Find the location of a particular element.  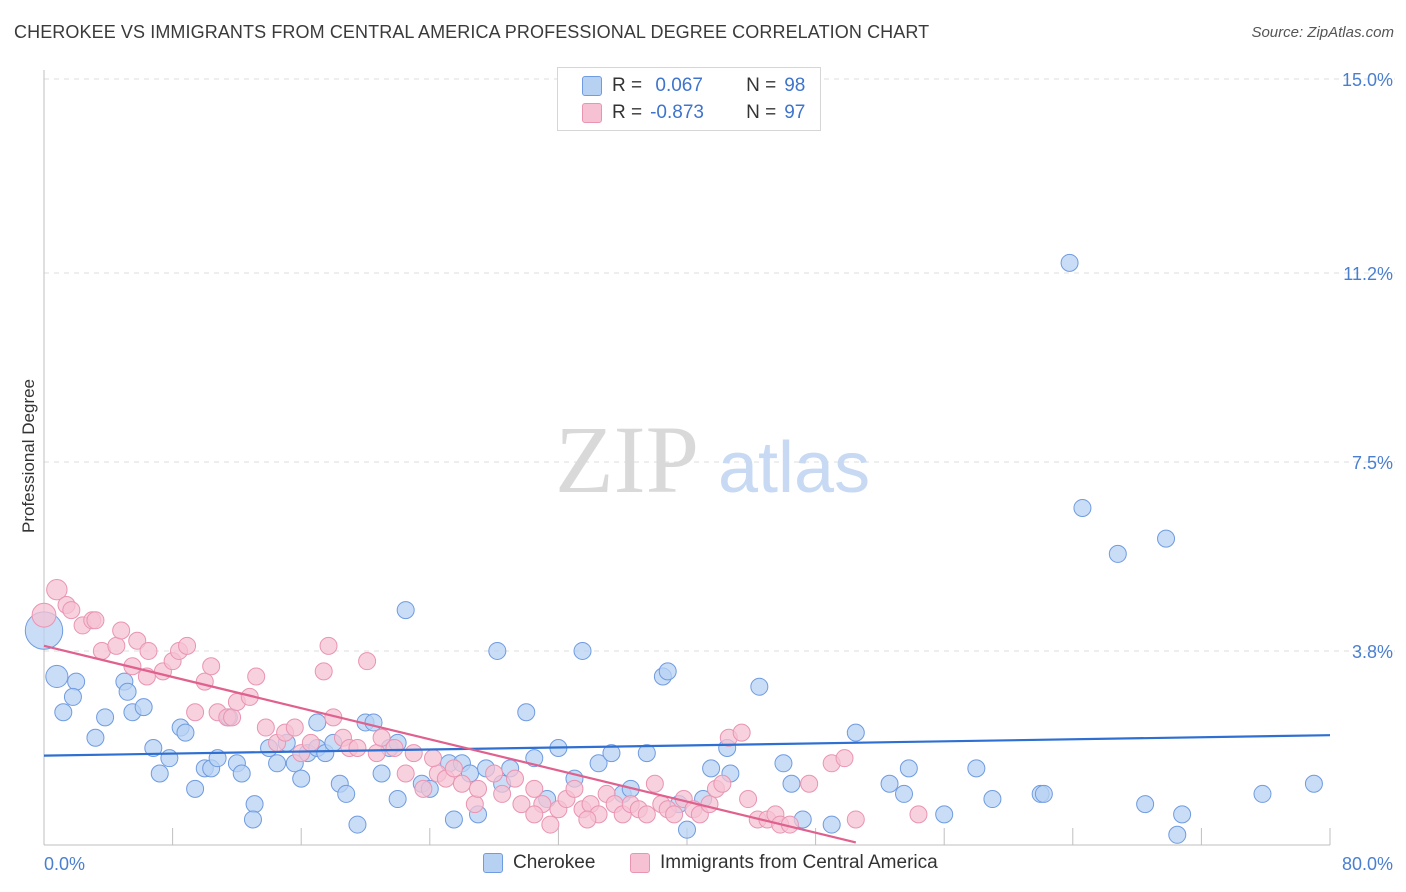

legend-item-immigrants: Immigrants from Central America is located at coordinates (784, 863).